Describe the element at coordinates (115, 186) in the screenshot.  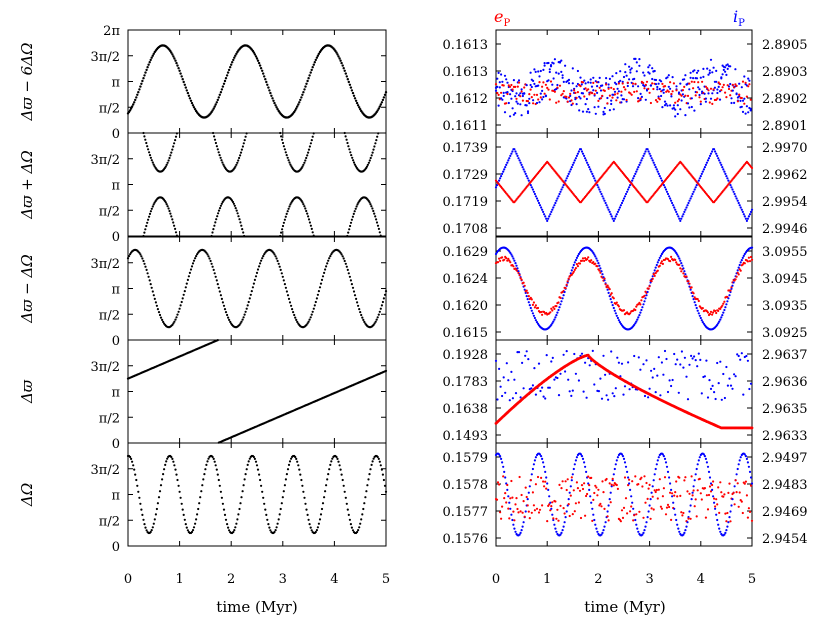
I see `y-tick-label: π` at that location.